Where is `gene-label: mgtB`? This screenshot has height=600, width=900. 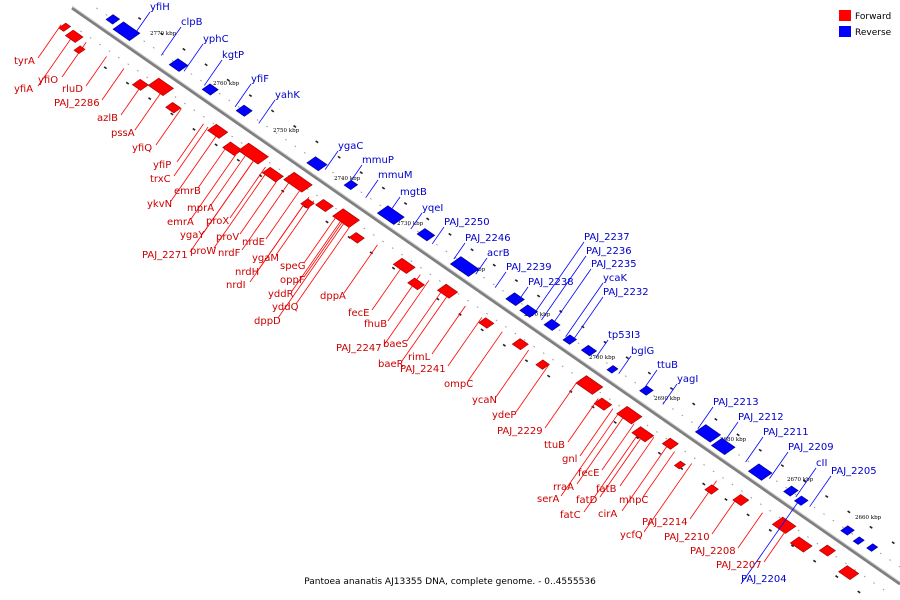 gene-label: mgtB is located at coordinates (413, 192).